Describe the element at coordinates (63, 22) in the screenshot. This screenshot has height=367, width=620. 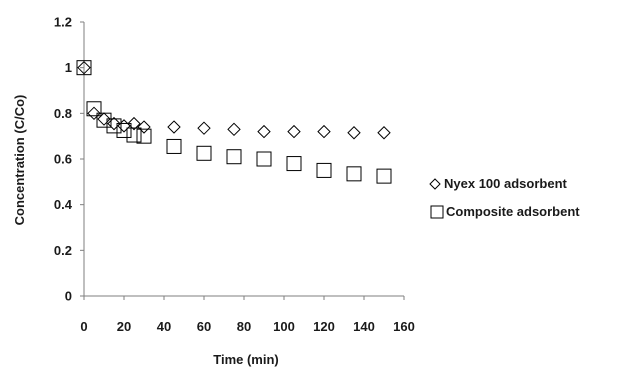
I see `y-tick-label: 1.2` at that location.